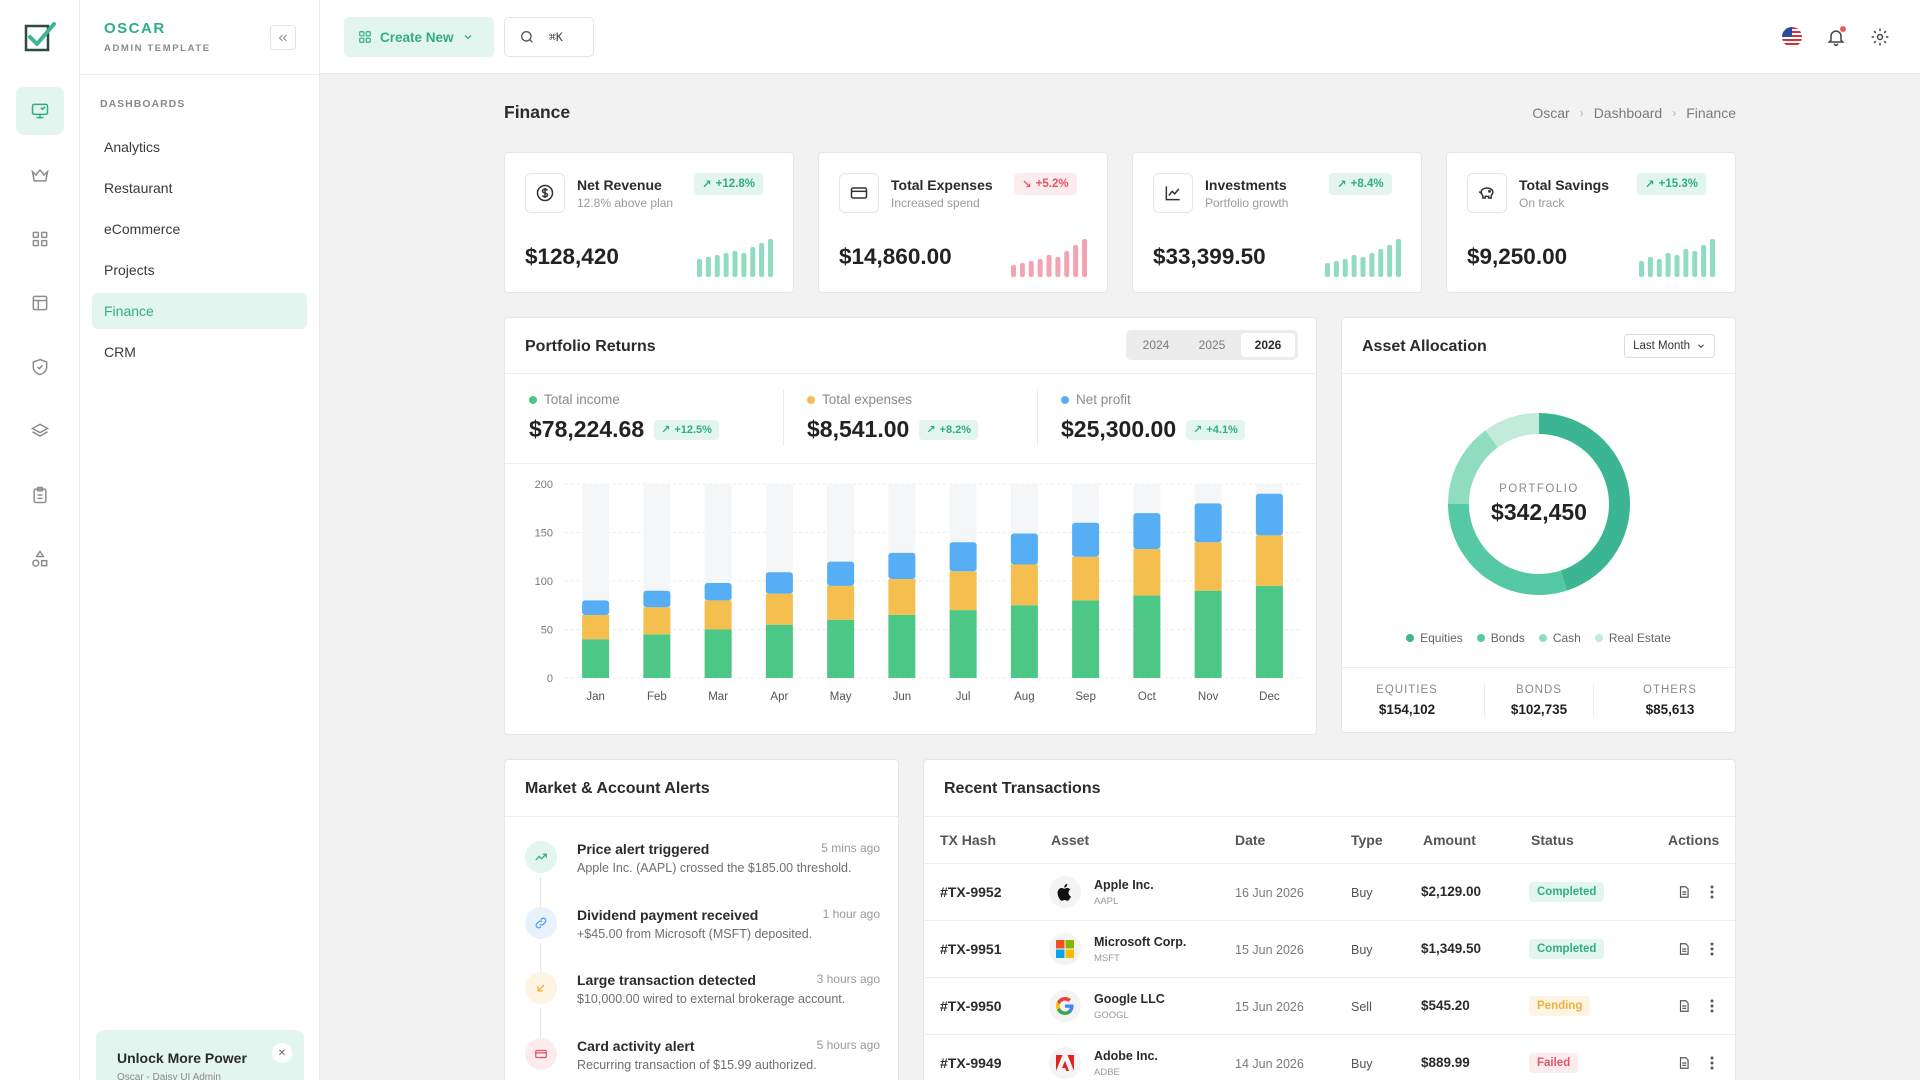 Image resolution: width=1920 pixels, height=1080 pixels. I want to click on layout-icon, so click(40, 303).